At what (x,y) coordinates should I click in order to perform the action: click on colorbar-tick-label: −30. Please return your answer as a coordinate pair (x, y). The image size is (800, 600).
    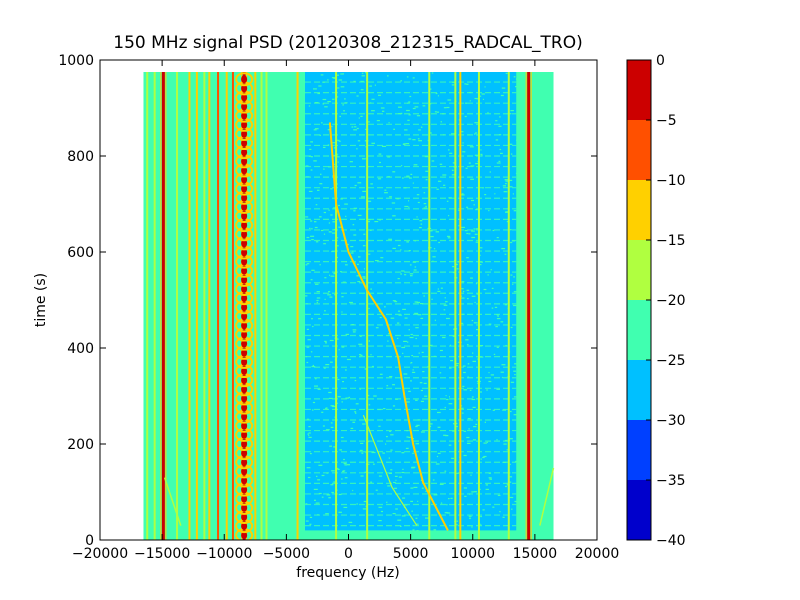
    Looking at the image, I should click on (671, 421).